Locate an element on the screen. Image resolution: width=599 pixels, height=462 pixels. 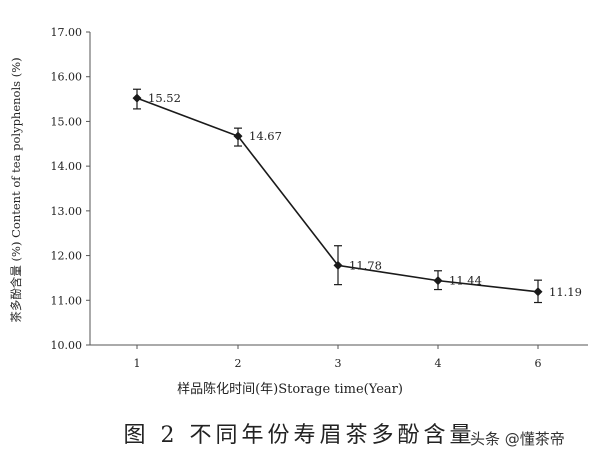
x-tick-label: 3 is located at coordinates (338, 363).